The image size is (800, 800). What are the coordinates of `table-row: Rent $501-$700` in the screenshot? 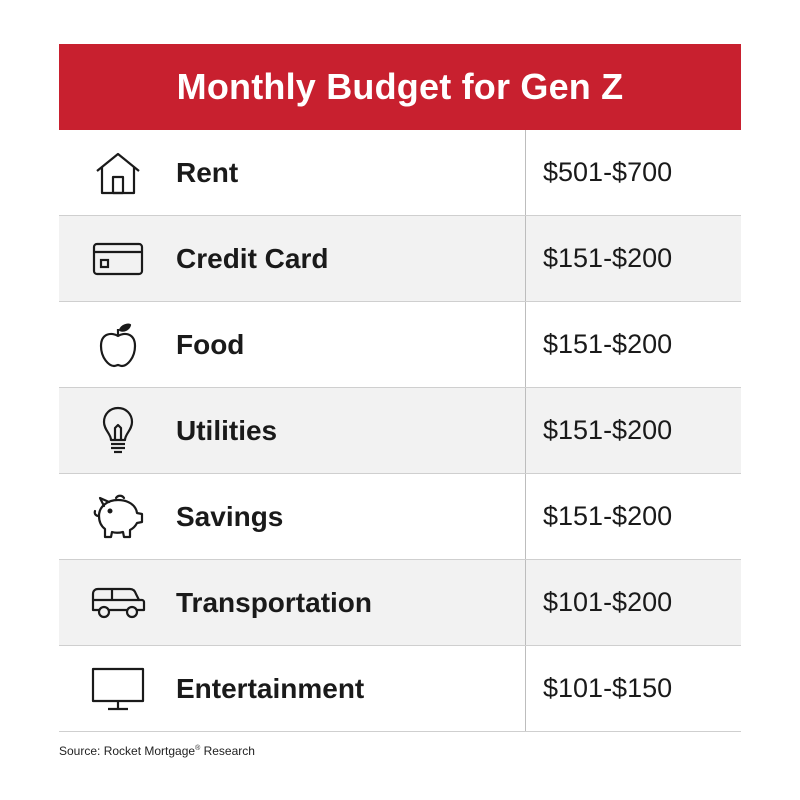 It's located at (400, 173).